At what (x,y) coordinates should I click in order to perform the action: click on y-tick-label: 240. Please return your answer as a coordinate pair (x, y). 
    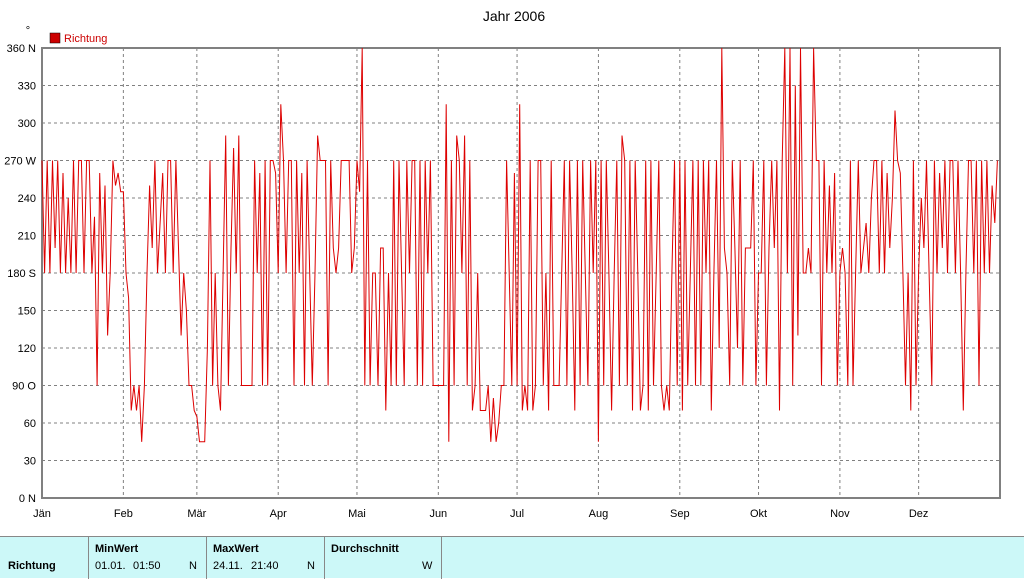
    Looking at the image, I should click on (27, 199).